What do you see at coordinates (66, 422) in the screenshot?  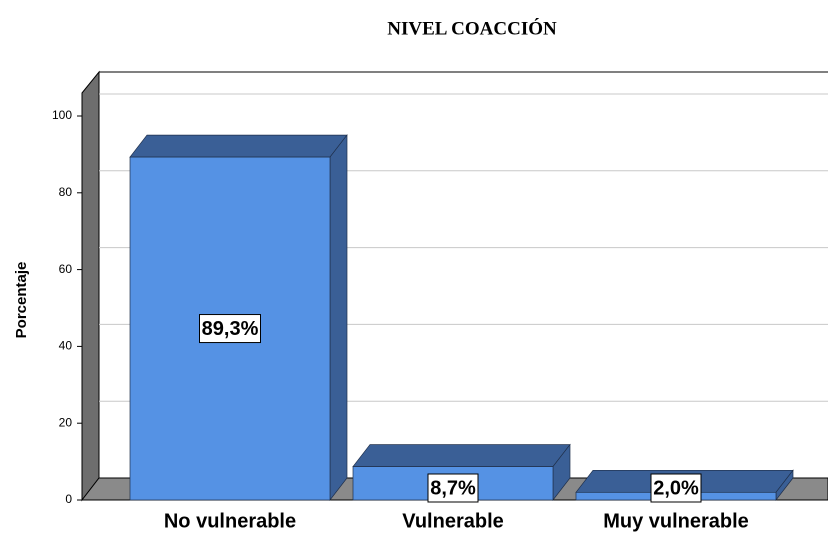 I see `y-tick-label: 20` at bounding box center [66, 422].